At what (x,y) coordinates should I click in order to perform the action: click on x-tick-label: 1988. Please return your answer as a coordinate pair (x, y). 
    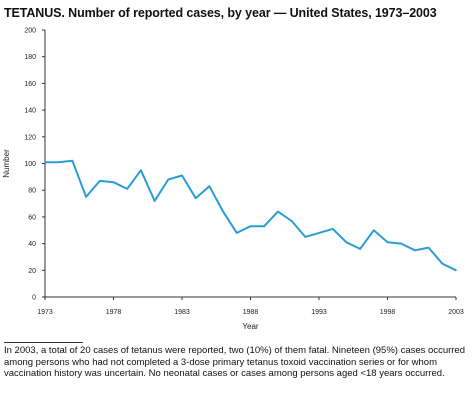
    Looking at the image, I should click on (251, 312).